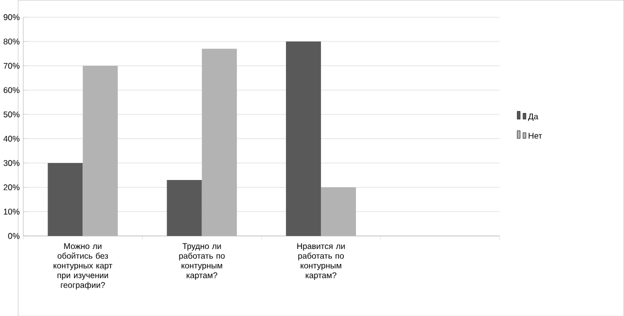 The height and width of the screenshot is (316, 624). I want to click on y-tick-label: 60%, so click(12, 90).